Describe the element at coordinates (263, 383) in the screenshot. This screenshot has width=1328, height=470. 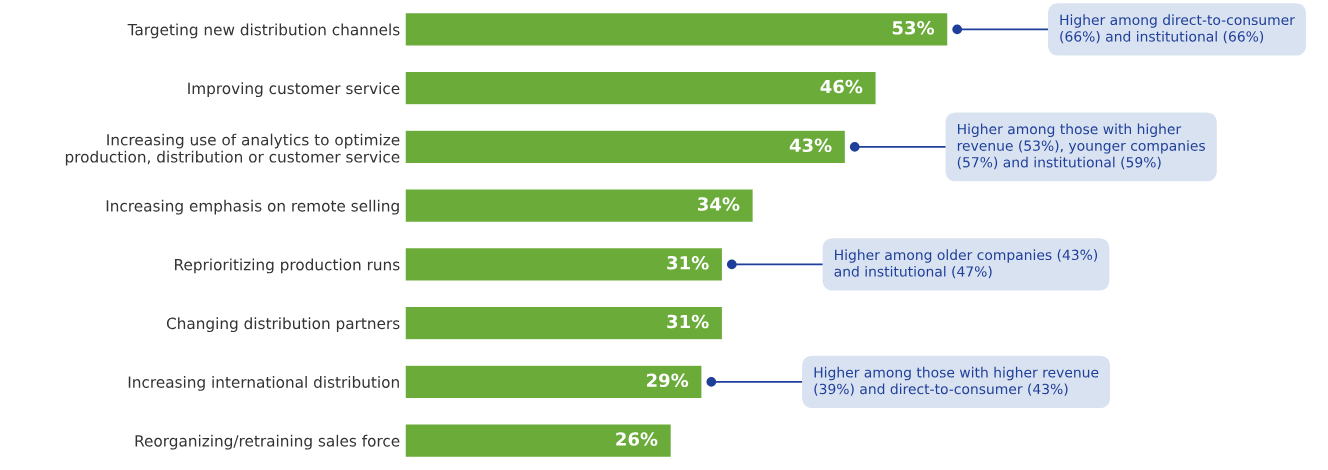
I see `y-tick-label: Increasing international distribution` at that location.